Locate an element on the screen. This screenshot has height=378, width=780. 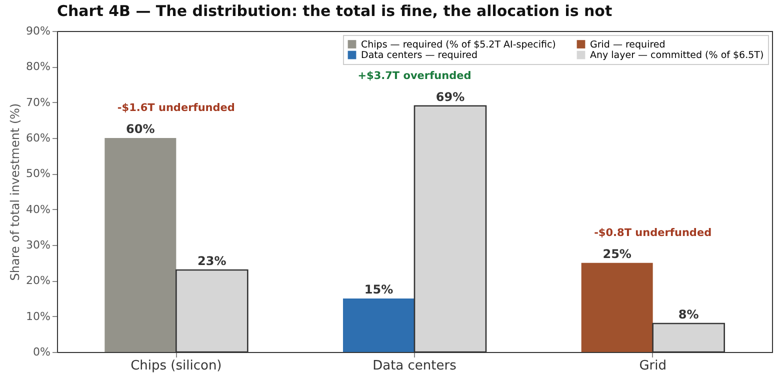
y-tick-label: 40% is located at coordinates (38, 209).